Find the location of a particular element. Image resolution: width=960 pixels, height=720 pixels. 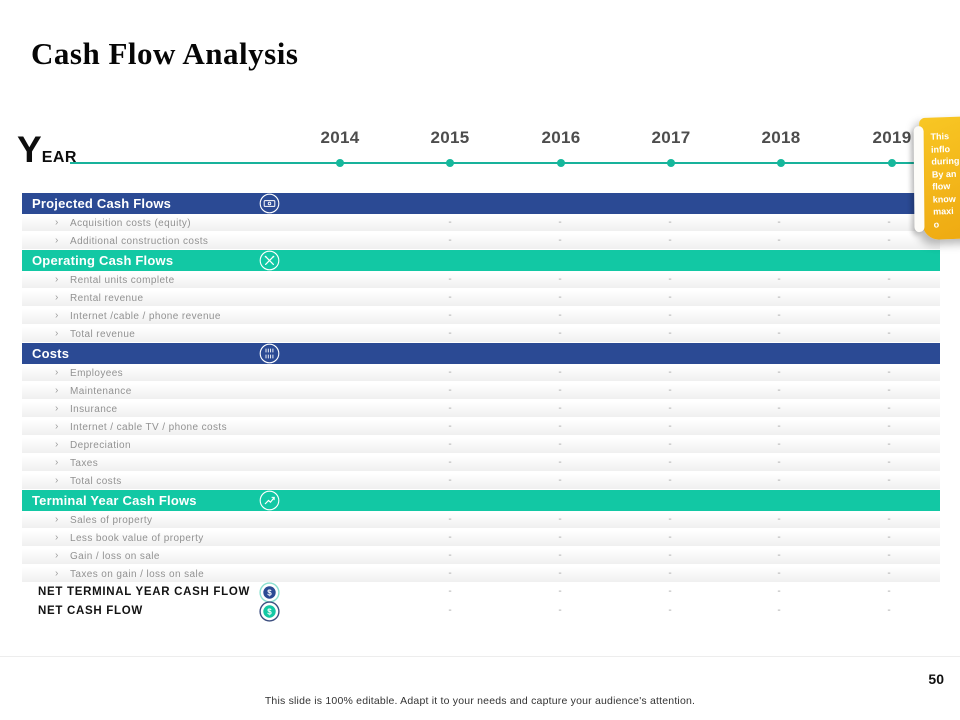

section-title: Projected Cash Flows is located at coordinates (102, 203).